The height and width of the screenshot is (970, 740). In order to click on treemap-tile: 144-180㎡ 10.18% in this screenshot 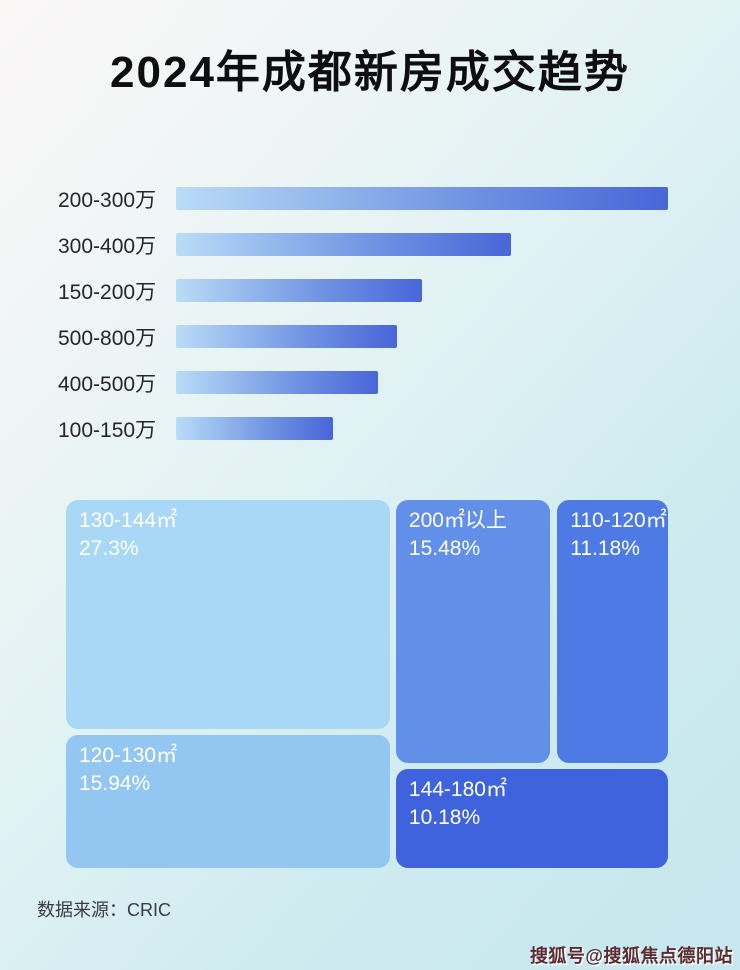, I will do `click(531, 818)`.